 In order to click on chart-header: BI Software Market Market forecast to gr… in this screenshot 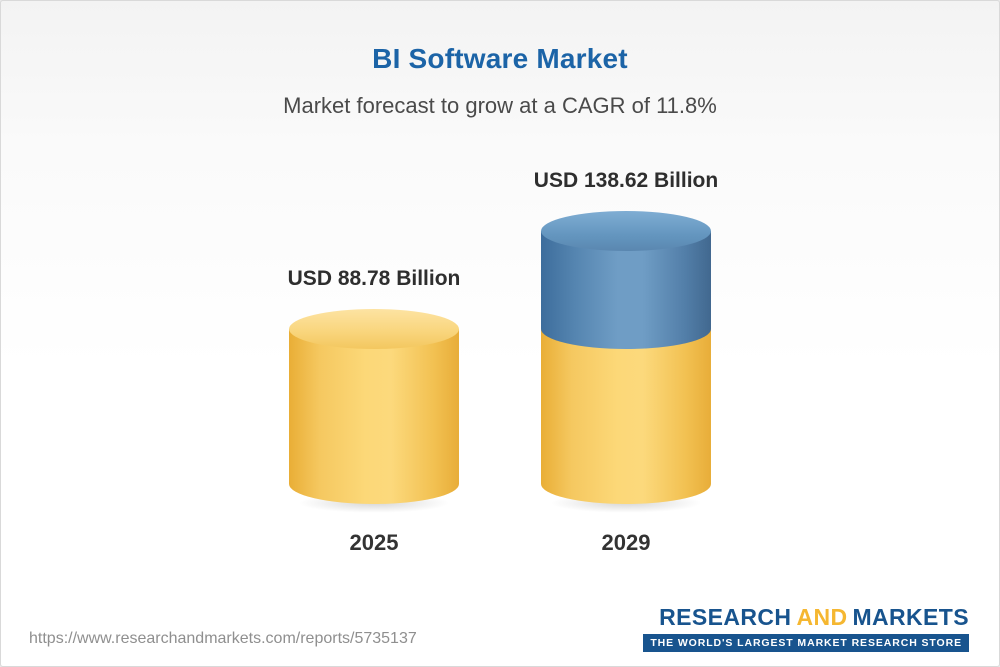, I will do `click(500, 81)`.